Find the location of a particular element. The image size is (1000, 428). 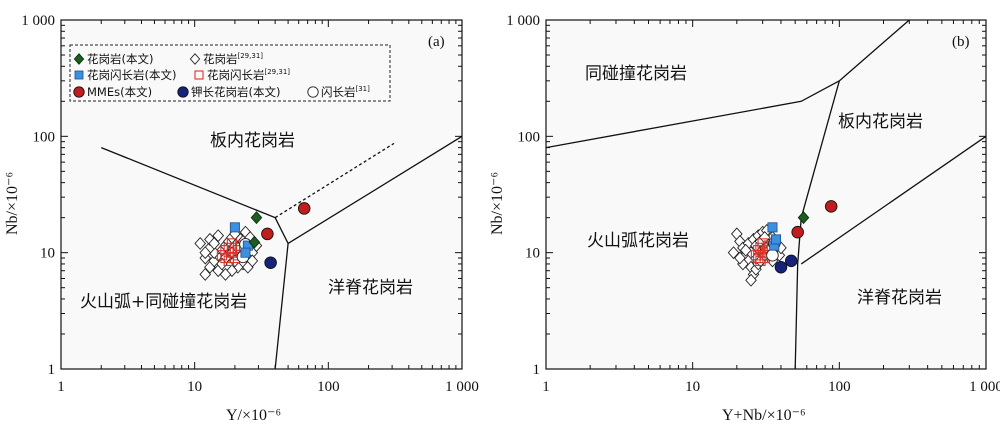

panel-label-b: (b) is located at coordinates (961, 42).